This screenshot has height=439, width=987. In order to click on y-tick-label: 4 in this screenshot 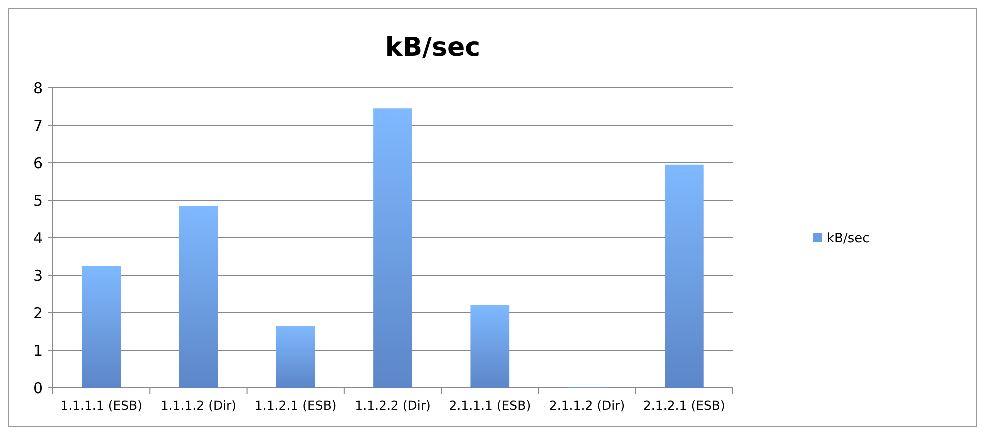, I will do `click(38, 238)`.